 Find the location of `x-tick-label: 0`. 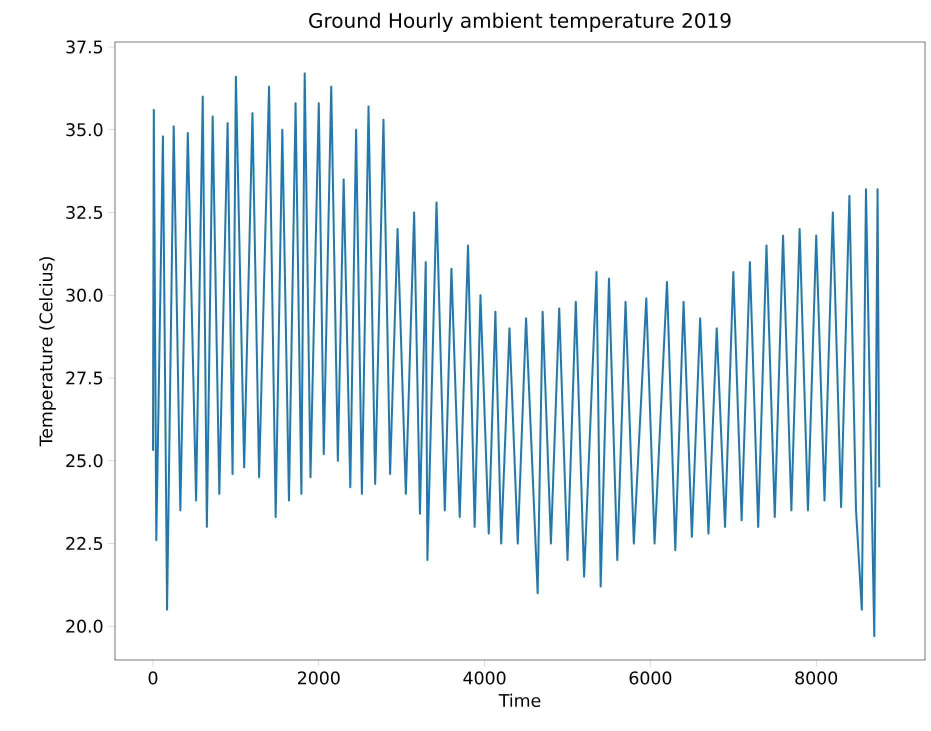

x-tick-label: 0 is located at coordinates (153, 677).